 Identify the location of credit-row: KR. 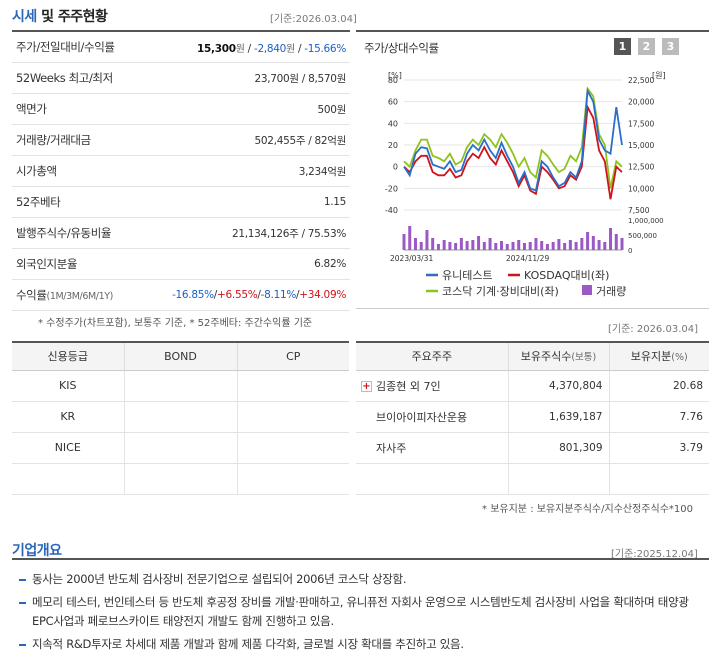
(180, 417).